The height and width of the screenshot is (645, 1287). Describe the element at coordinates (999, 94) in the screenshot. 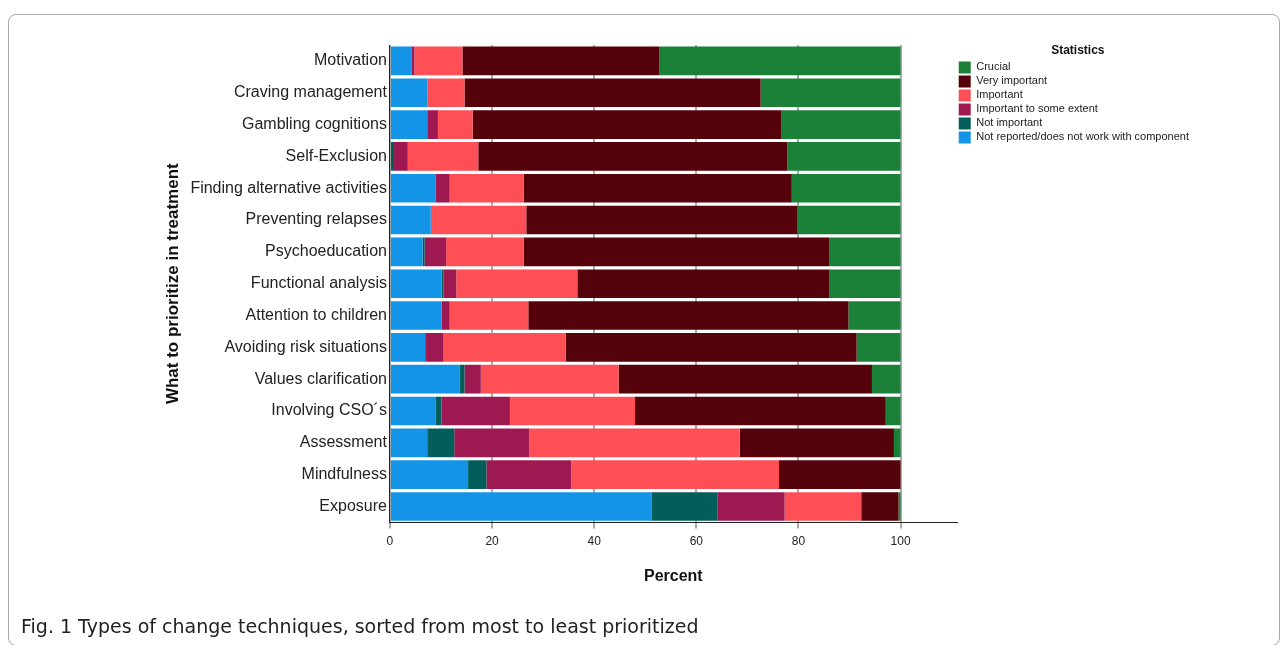

I see `legend-label: Important` at that location.